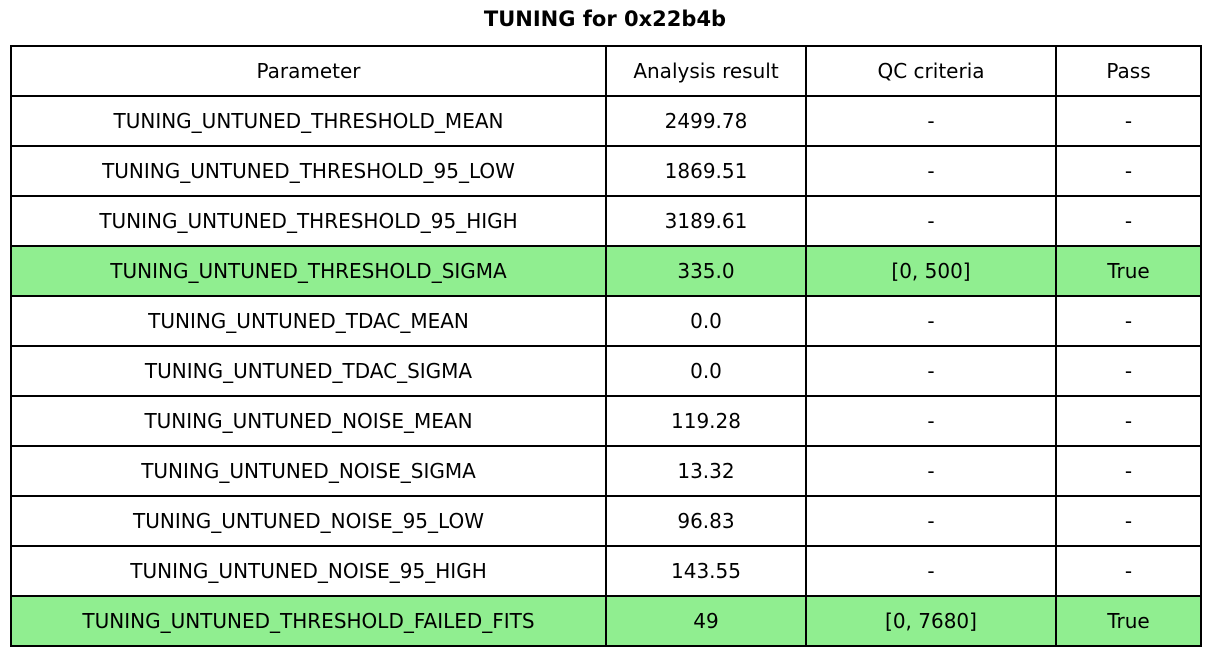 The width and height of the screenshot is (1210, 655). I want to click on parameter-cell: TUNING_UNTUNED_THRESHOLD_95_HIGH, so click(308, 221).